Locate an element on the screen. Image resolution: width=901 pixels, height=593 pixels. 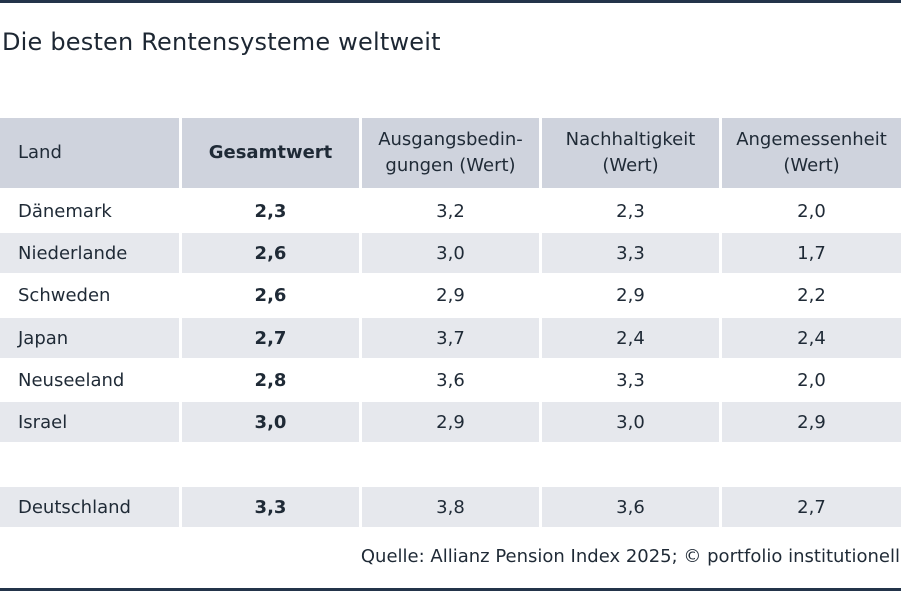
table-row: Israel 3,0 2,9 3,0 2,9 is located at coordinates (450, 422).